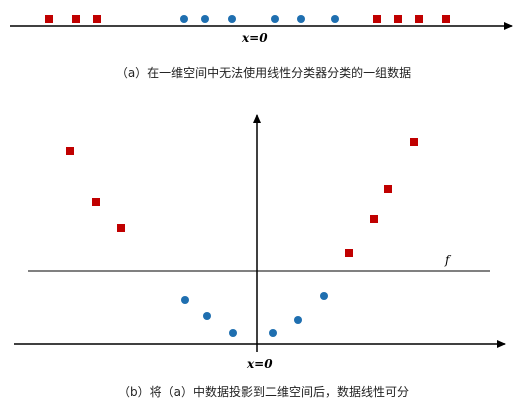 Image resolution: width=527 pixels, height=402 pixels. Describe the element at coordinates (259, 19) in the screenshot. I see `panel-a-circle-points` at that location.